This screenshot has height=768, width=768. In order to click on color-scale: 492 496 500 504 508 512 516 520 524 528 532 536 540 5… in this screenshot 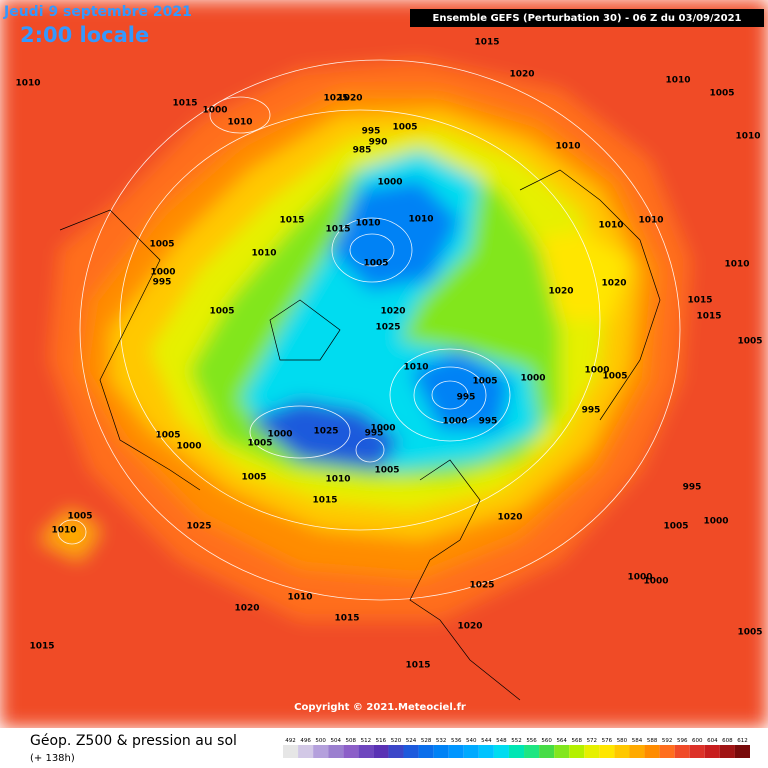, I will do `click(516, 748)`.